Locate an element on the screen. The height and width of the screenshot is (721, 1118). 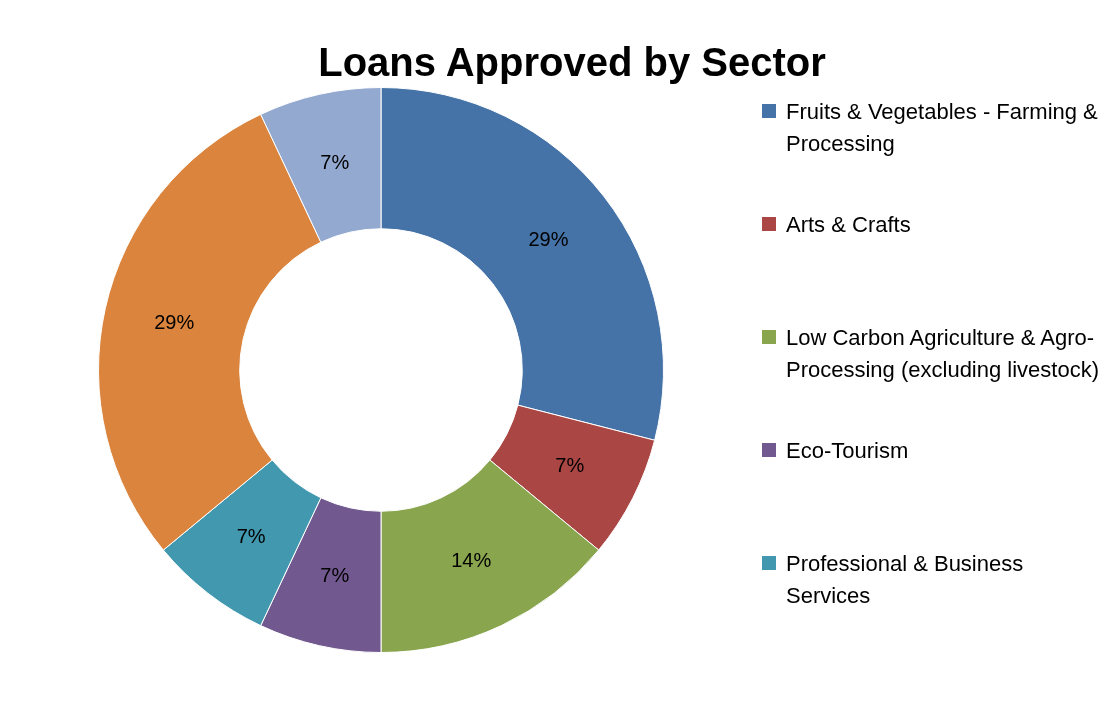
legend-label: Eco-Tourism is located at coordinates (847, 451).